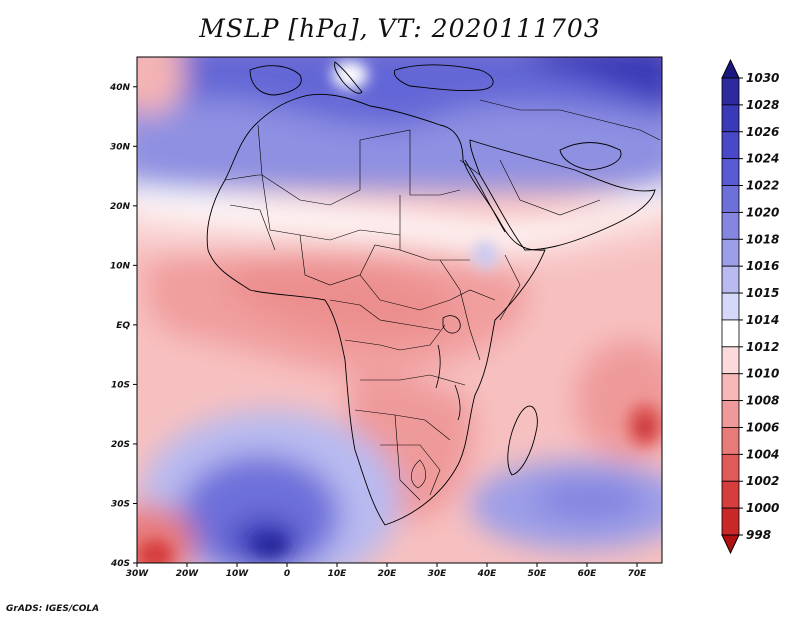 This screenshot has width=800, height=618. I want to click on colorbar-label: 1020, so click(762, 212).